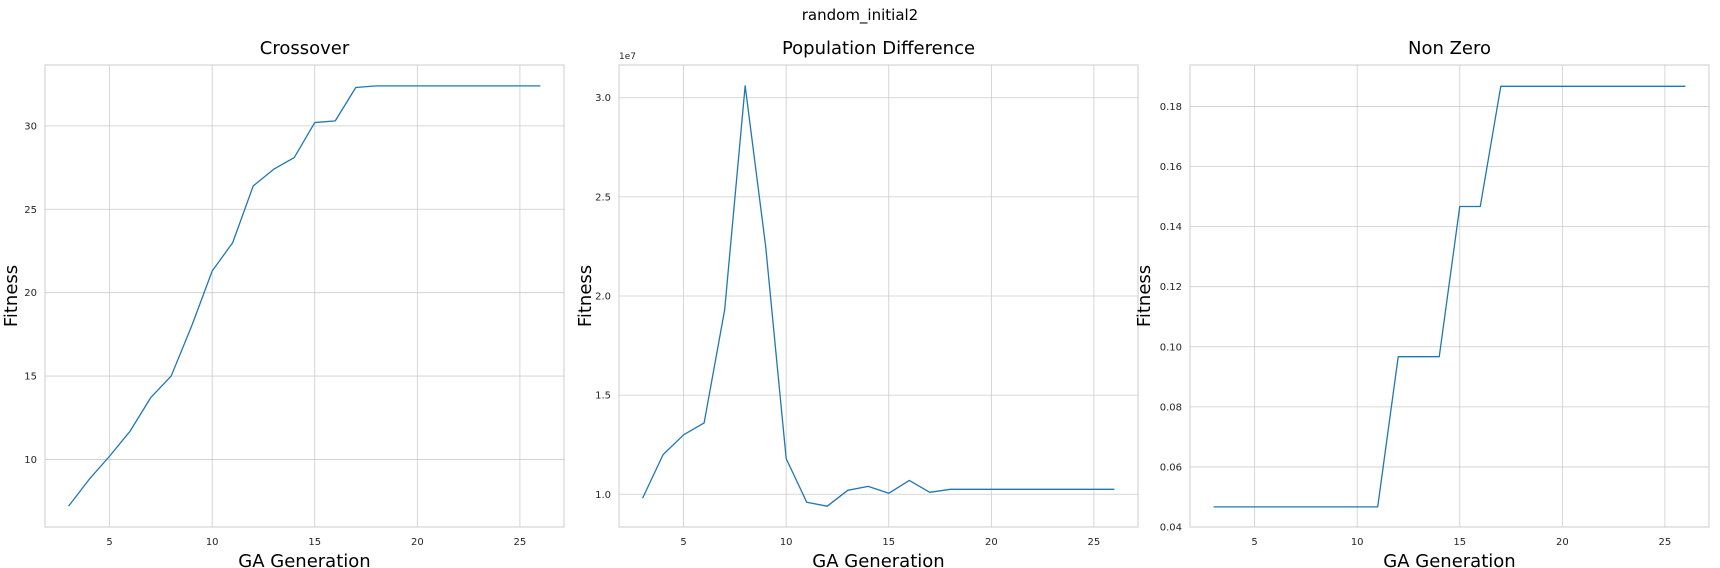 Image resolution: width=1720 pixels, height=568 pixels. Describe the element at coordinates (30, 210) in the screenshot. I see `y-tick-label: 25` at that location.